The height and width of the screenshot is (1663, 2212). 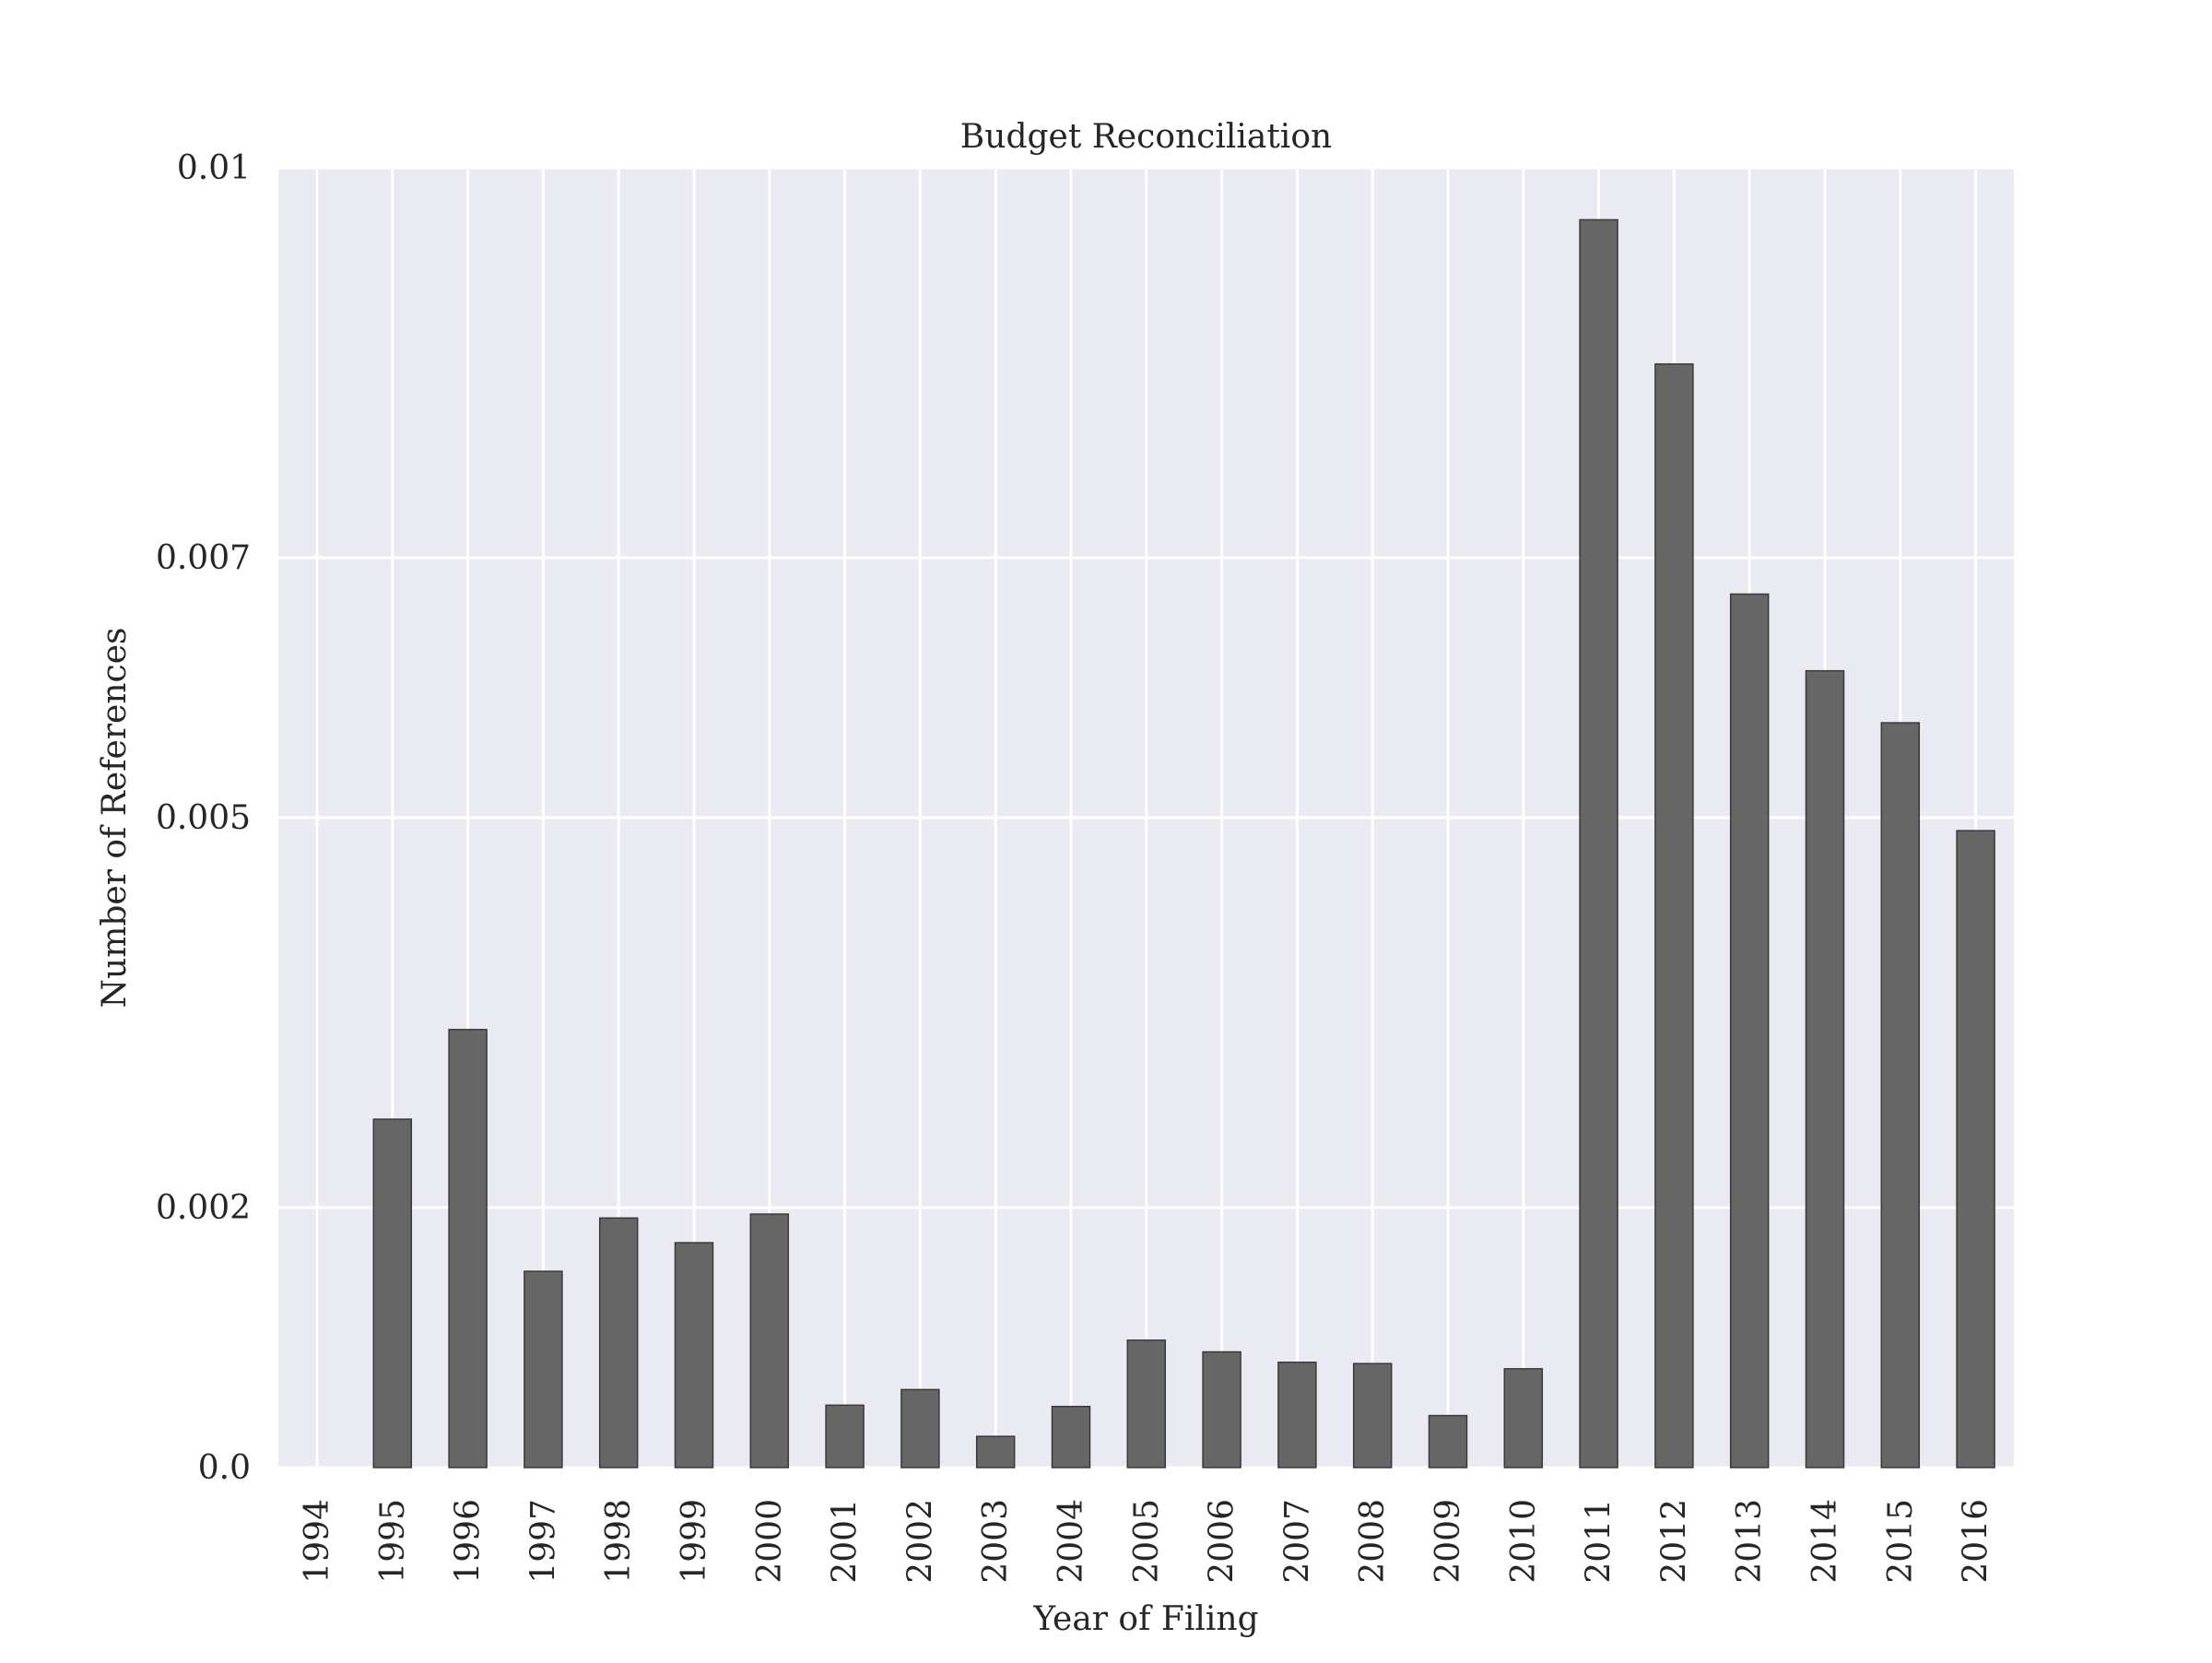 I want to click on y-tick-label: 0.0, so click(x=224, y=1468).